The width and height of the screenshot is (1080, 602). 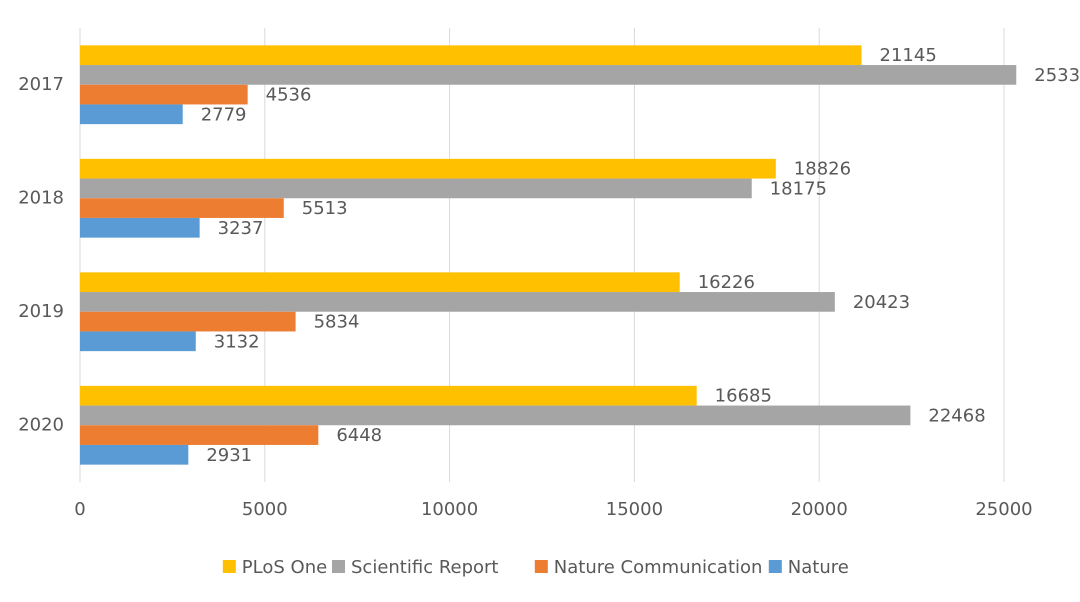 What do you see at coordinates (743, 396) in the screenshot?
I see `data-label: 16685` at bounding box center [743, 396].